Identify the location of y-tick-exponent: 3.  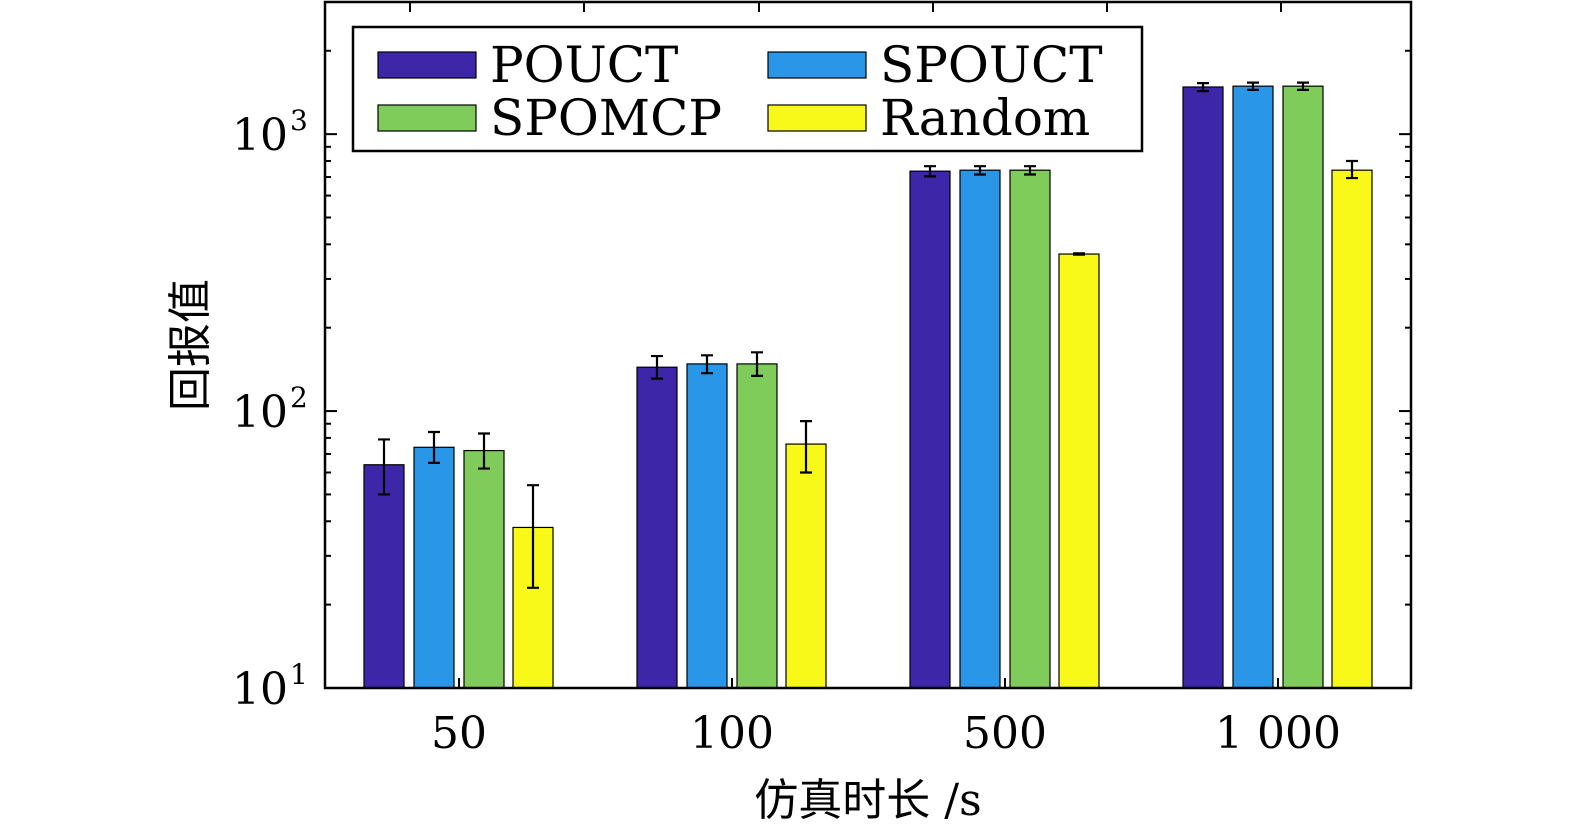
(299, 120).